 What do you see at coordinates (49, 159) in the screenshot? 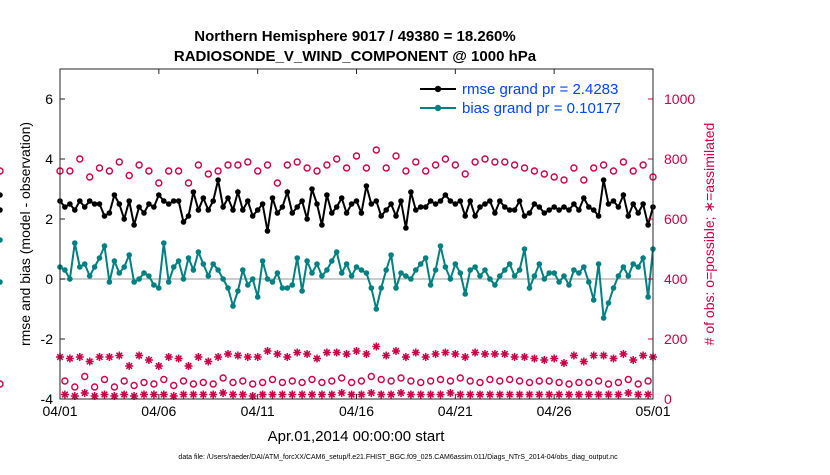
I see `y-tick-label-left: 4` at bounding box center [49, 159].